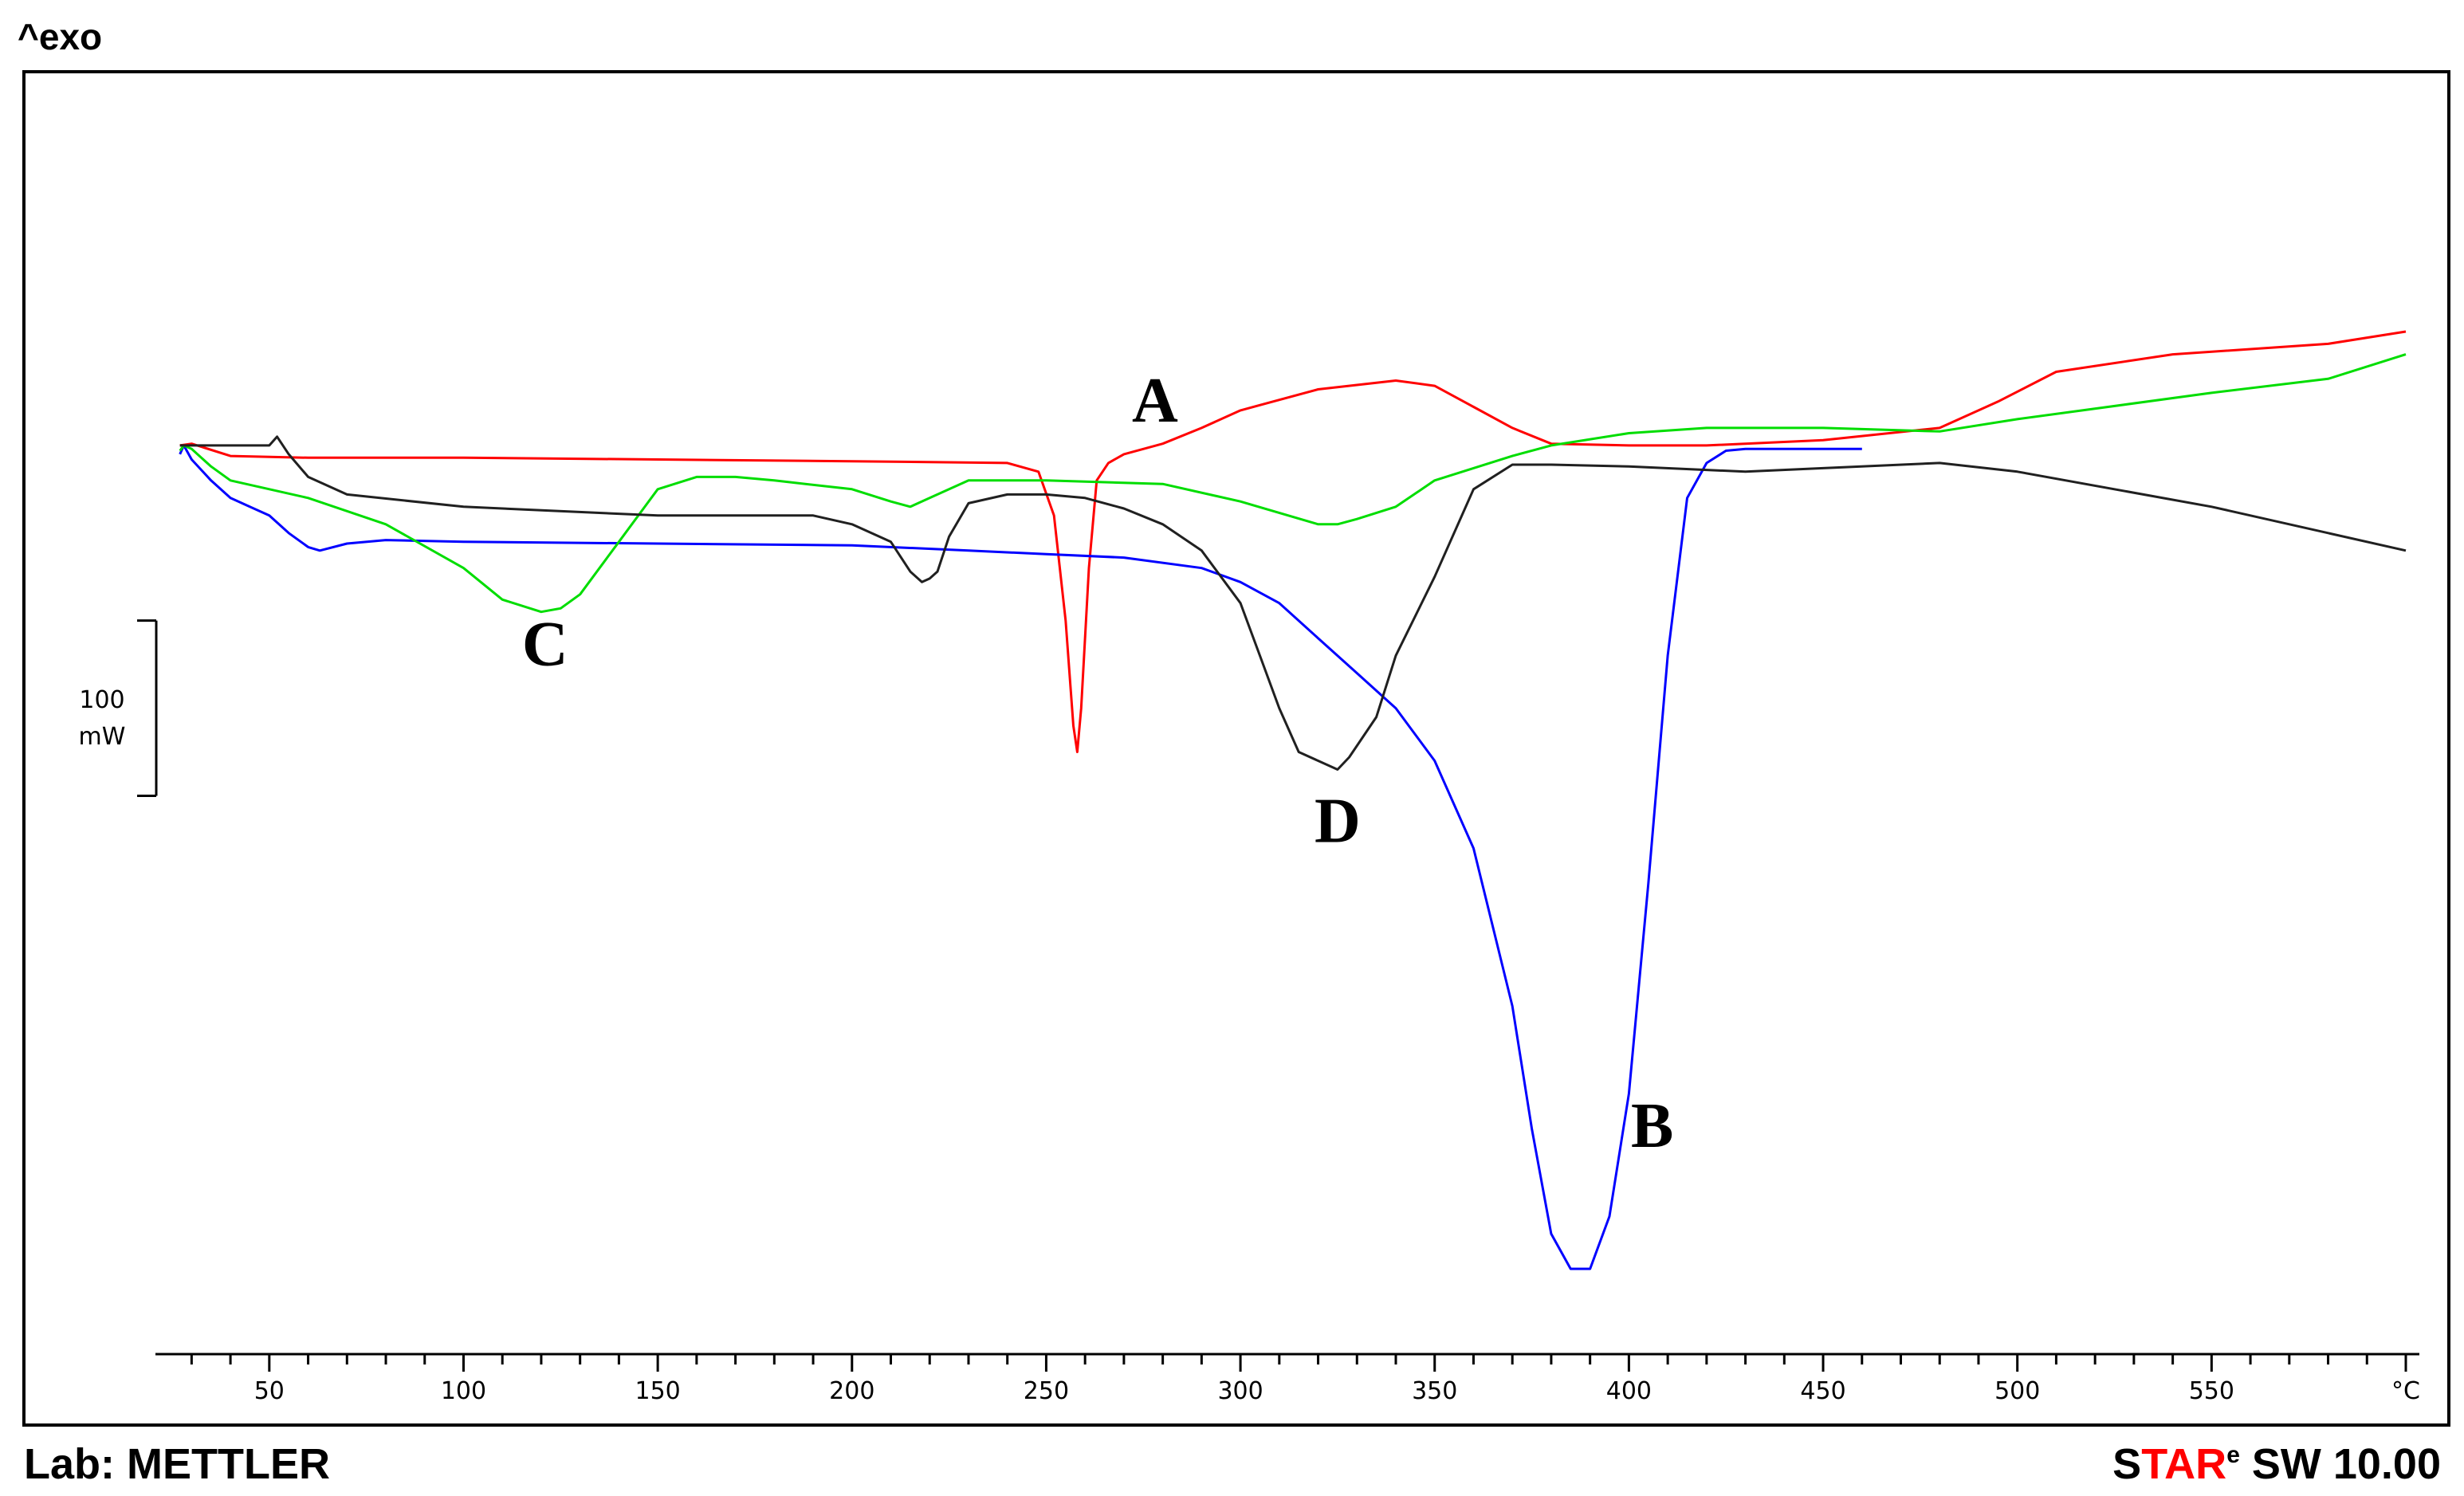 The height and width of the screenshot is (1496, 2464). What do you see at coordinates (177, 1464) in the screenshot?
I see `lab-label: Lab: METTLER` at bounding box center [177, 1464].